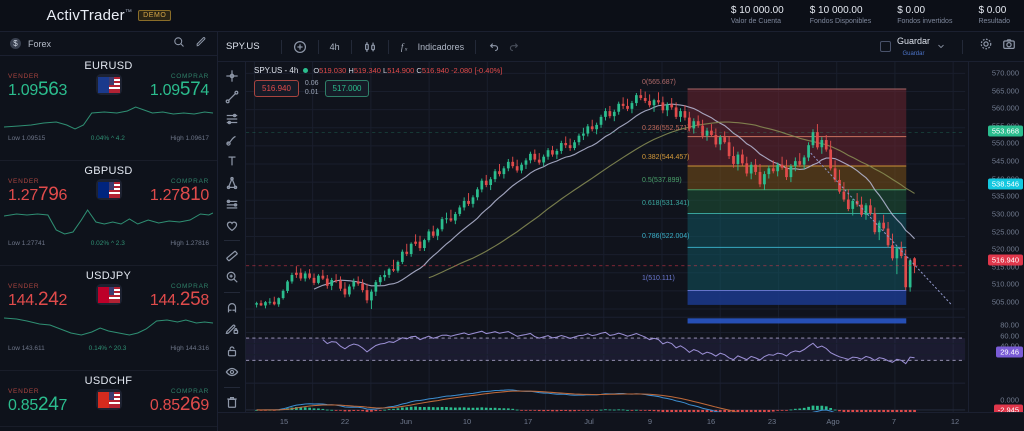 The height and width of the screenshot is (431, 1024). Describe the element at coordinates (757, 16) in the screenshot. I see `account-balance: $ 10 000.00 Valor de Cuenta` at that location.